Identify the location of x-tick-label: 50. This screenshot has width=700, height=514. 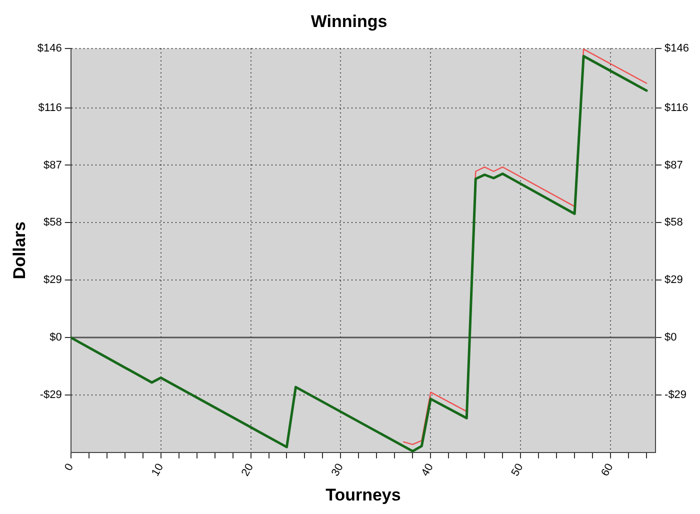
(517, 470).